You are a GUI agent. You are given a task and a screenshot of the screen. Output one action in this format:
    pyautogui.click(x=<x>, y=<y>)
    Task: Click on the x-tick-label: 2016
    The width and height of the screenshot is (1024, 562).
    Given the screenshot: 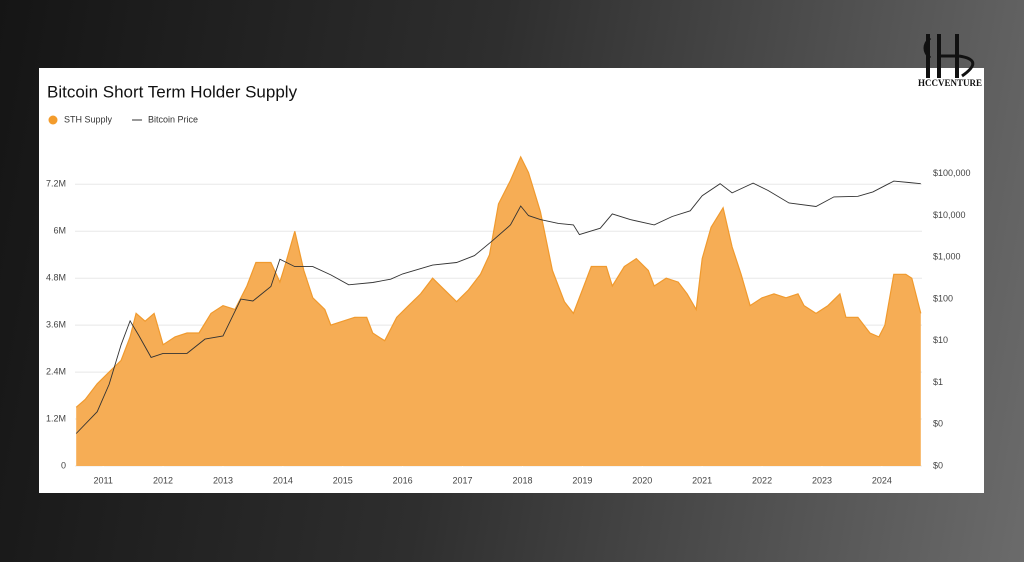 What is the action you would take?
    pyautogui.click(x=403, y=480)
    